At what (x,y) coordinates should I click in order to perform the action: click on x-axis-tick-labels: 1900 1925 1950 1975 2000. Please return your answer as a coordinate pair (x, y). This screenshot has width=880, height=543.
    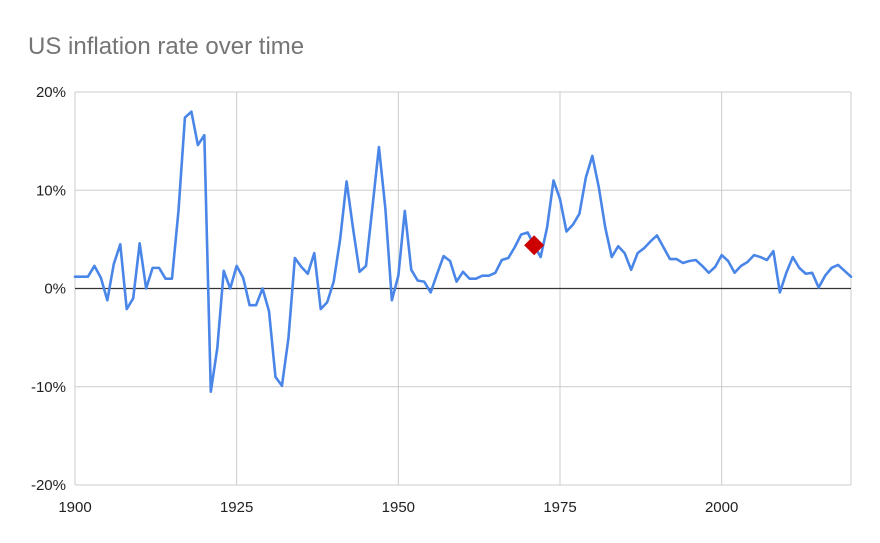
    Looking at the image, I should click on (398, 507).